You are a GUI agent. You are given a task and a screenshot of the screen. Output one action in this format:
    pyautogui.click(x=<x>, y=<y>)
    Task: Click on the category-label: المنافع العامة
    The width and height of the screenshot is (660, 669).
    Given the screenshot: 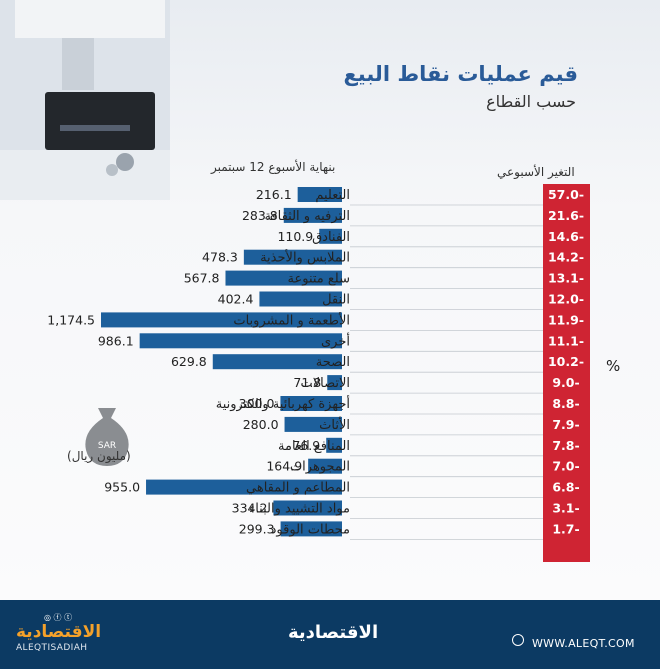 What is the action you would take?
    pyautogui.click(x=314, y=446)
    